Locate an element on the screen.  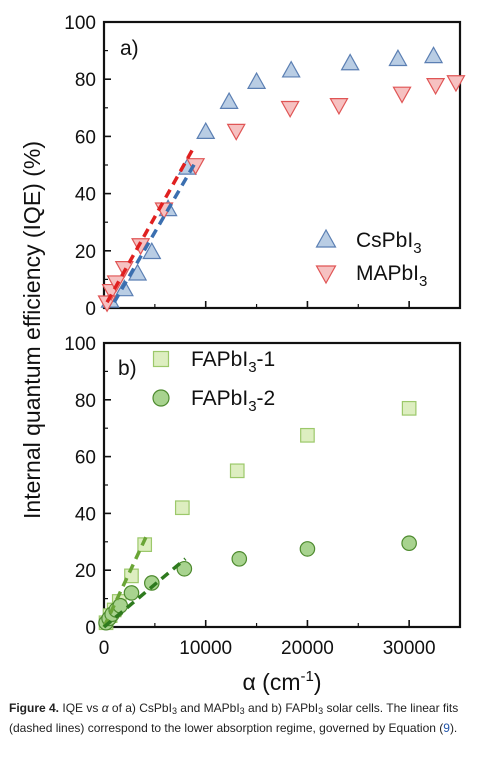
x-axis-label: α (cm-1) is located at coordinates (281, 681).